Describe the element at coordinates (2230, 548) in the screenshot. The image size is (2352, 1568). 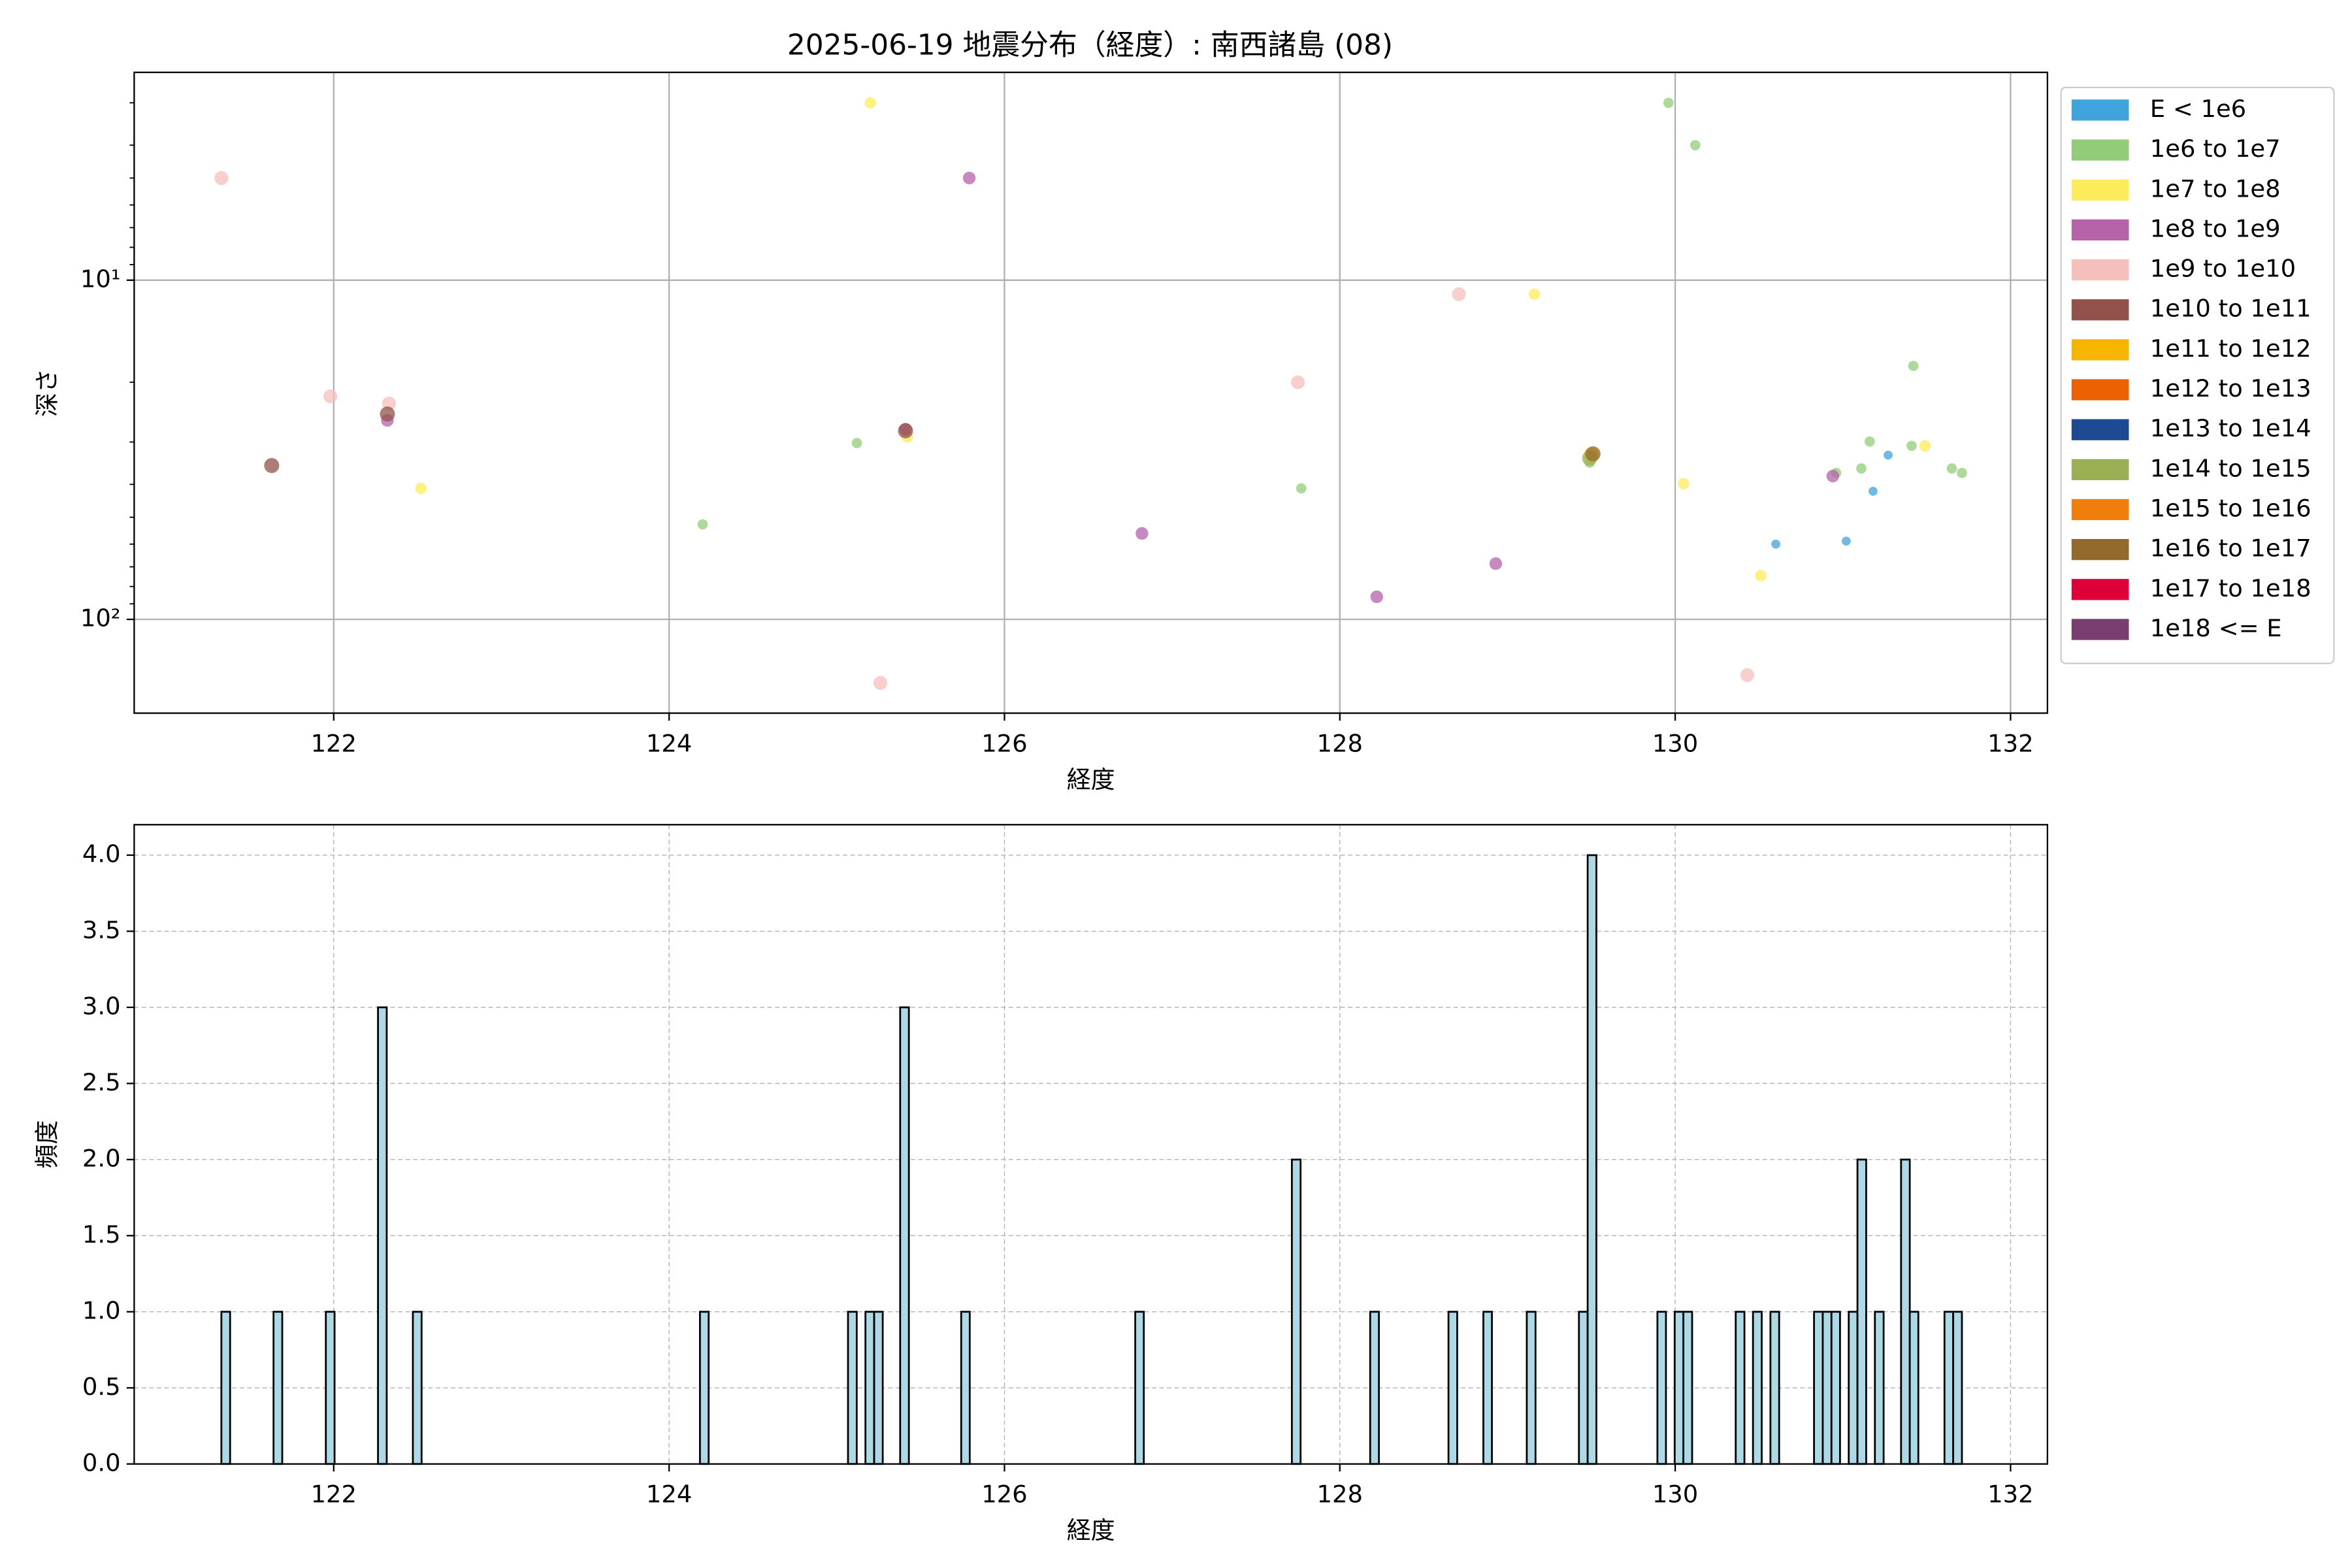
I see `legend-label: 1e16 to 1e17` at that location.